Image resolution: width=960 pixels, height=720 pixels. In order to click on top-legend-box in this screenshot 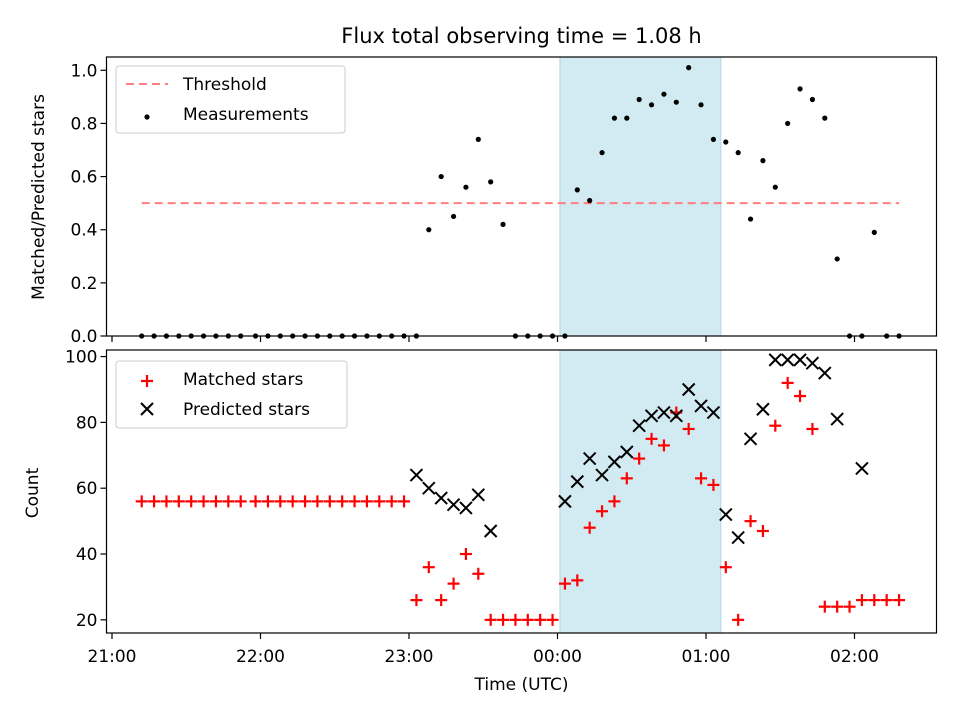, I will do `click(230, 99)`.